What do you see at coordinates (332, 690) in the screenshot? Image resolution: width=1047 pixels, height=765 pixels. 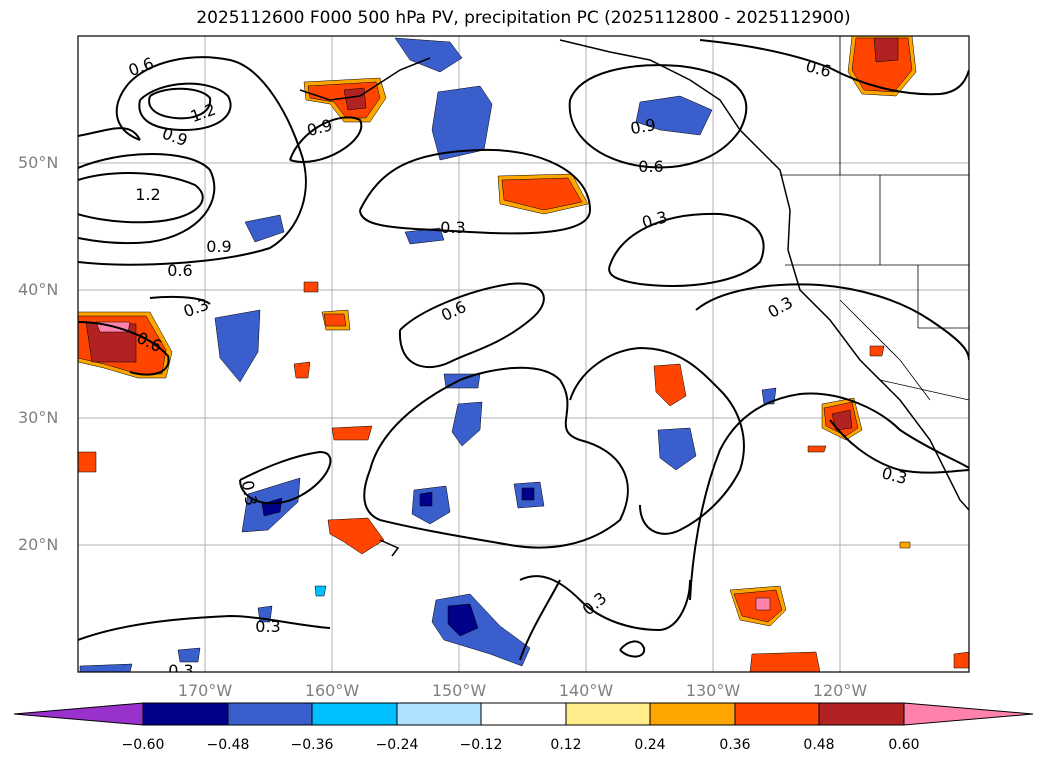 I see `lon-label: 160°W` at bounding box center [332, 690].